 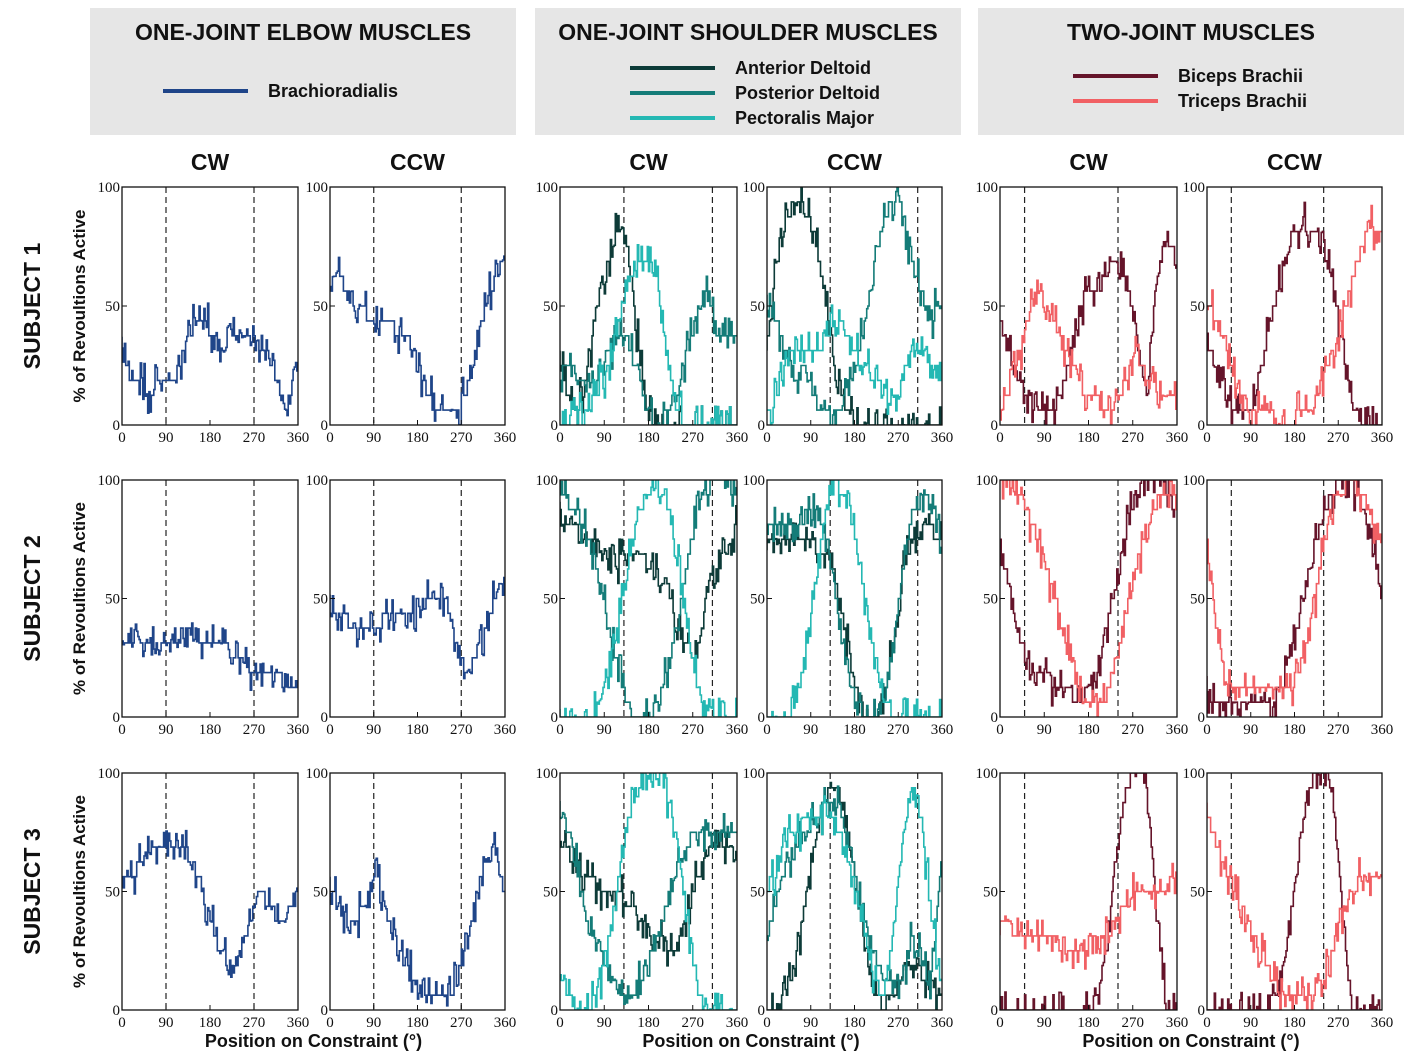 I want to click on legend-label: Brachioradialis, so click(x=333, y=91).